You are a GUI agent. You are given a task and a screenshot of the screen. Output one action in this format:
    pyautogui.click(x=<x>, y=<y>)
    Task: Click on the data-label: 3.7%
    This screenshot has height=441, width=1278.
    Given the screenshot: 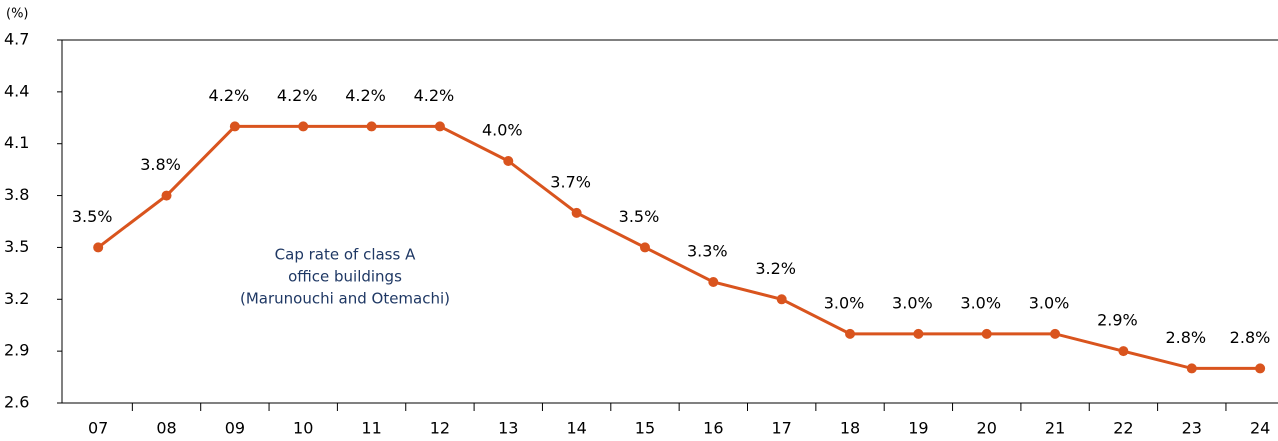 What is the action you would take?
    pyautogui.click(x=570, y=181)
    